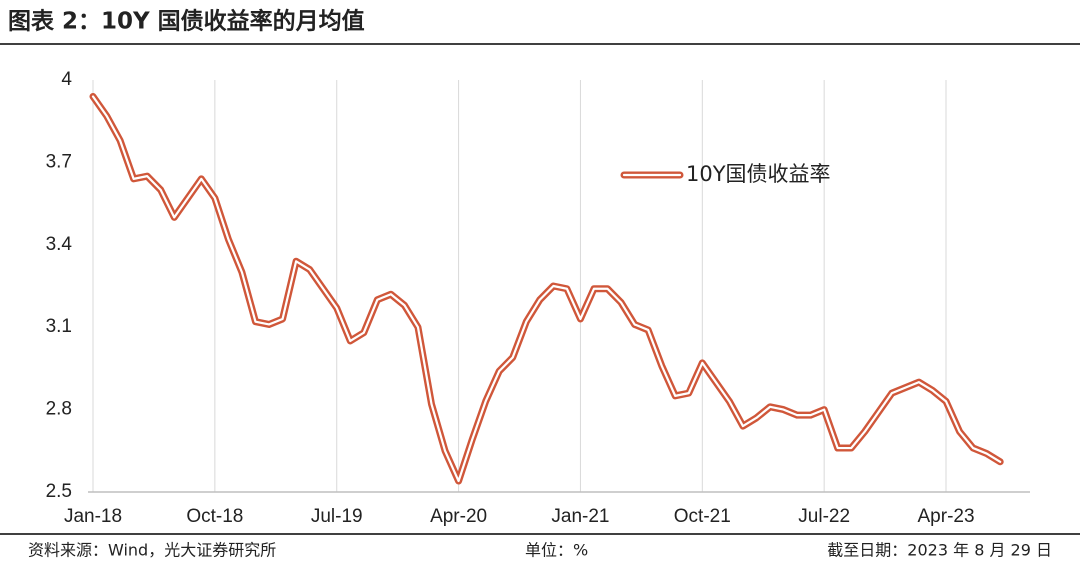 This screenshot has width=1080, height=571. Describe the element at coordinates (556, 550) in the screenshot. I see `unit: 单位：%` at that location.